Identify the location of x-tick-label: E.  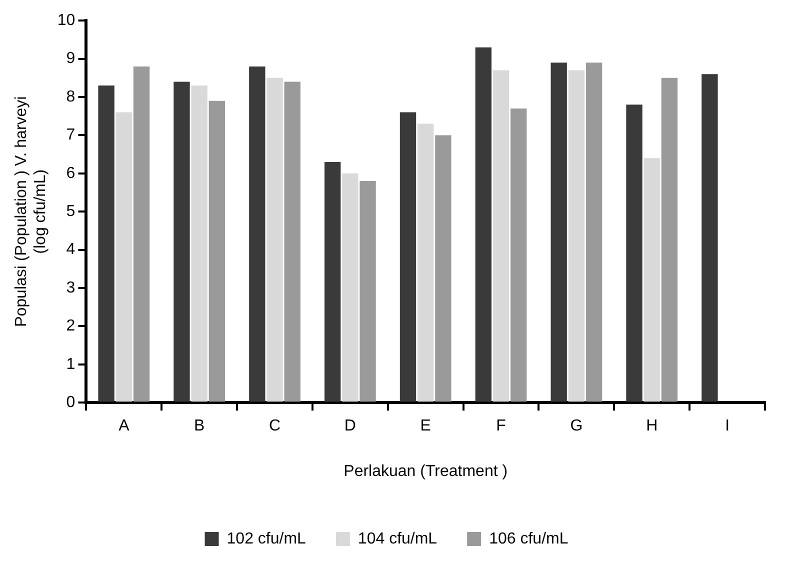
(425, 426).